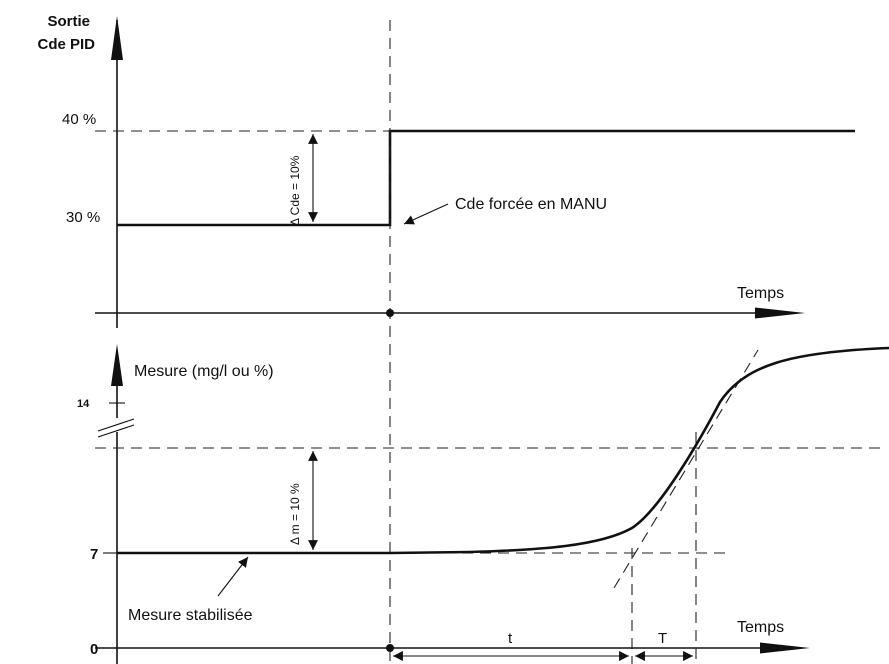  What do you see at coordinates (190, 615) in the screenshot?
I see `bottom-annotation: Mesure stabilisée` at bounding box center [190, 615].